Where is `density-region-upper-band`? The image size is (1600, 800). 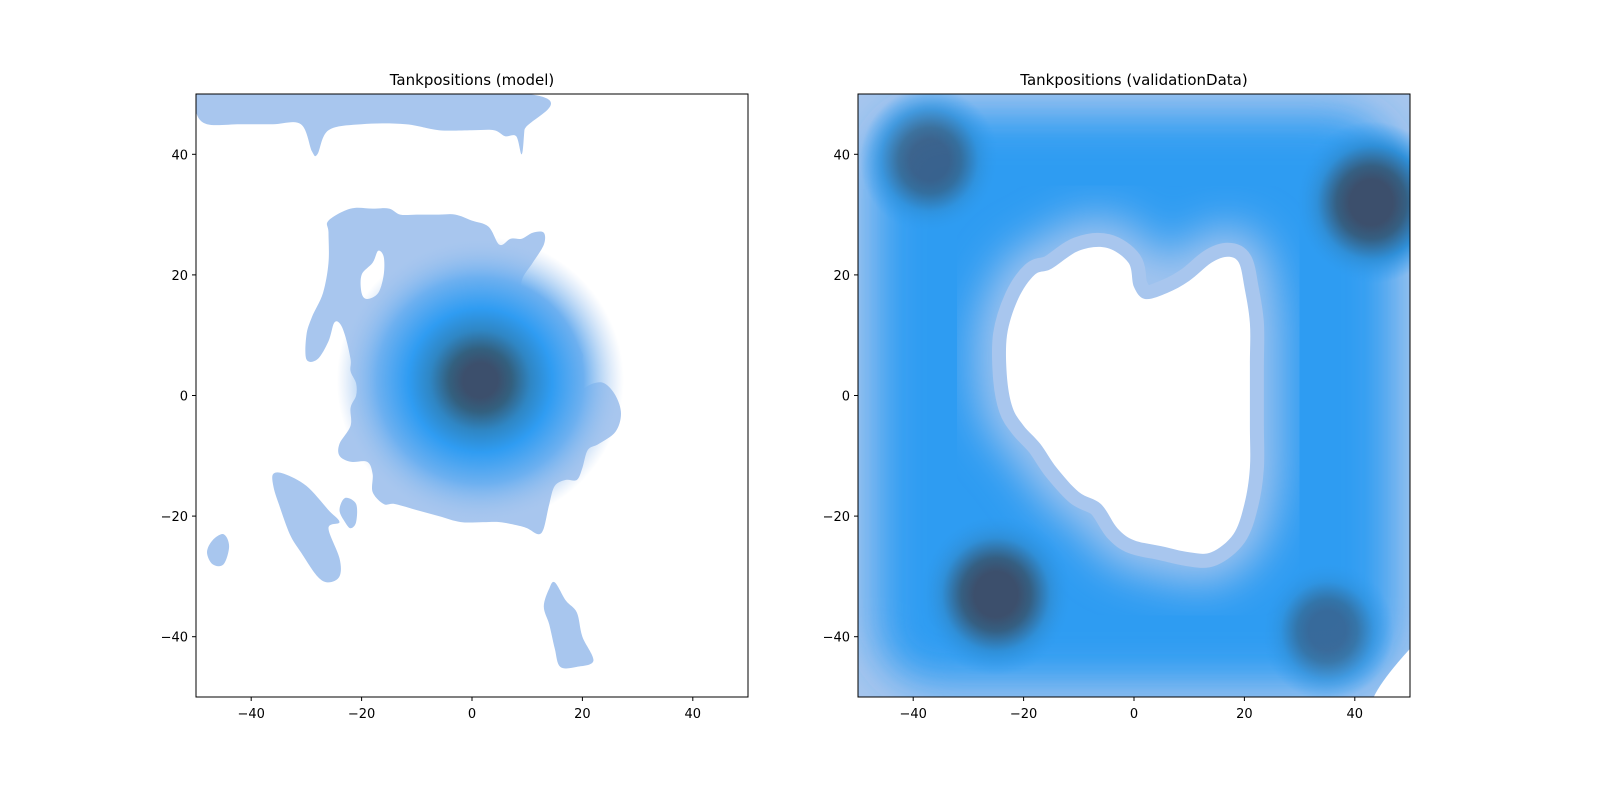
density-region-upper-band is located at coordinates (374, 125).